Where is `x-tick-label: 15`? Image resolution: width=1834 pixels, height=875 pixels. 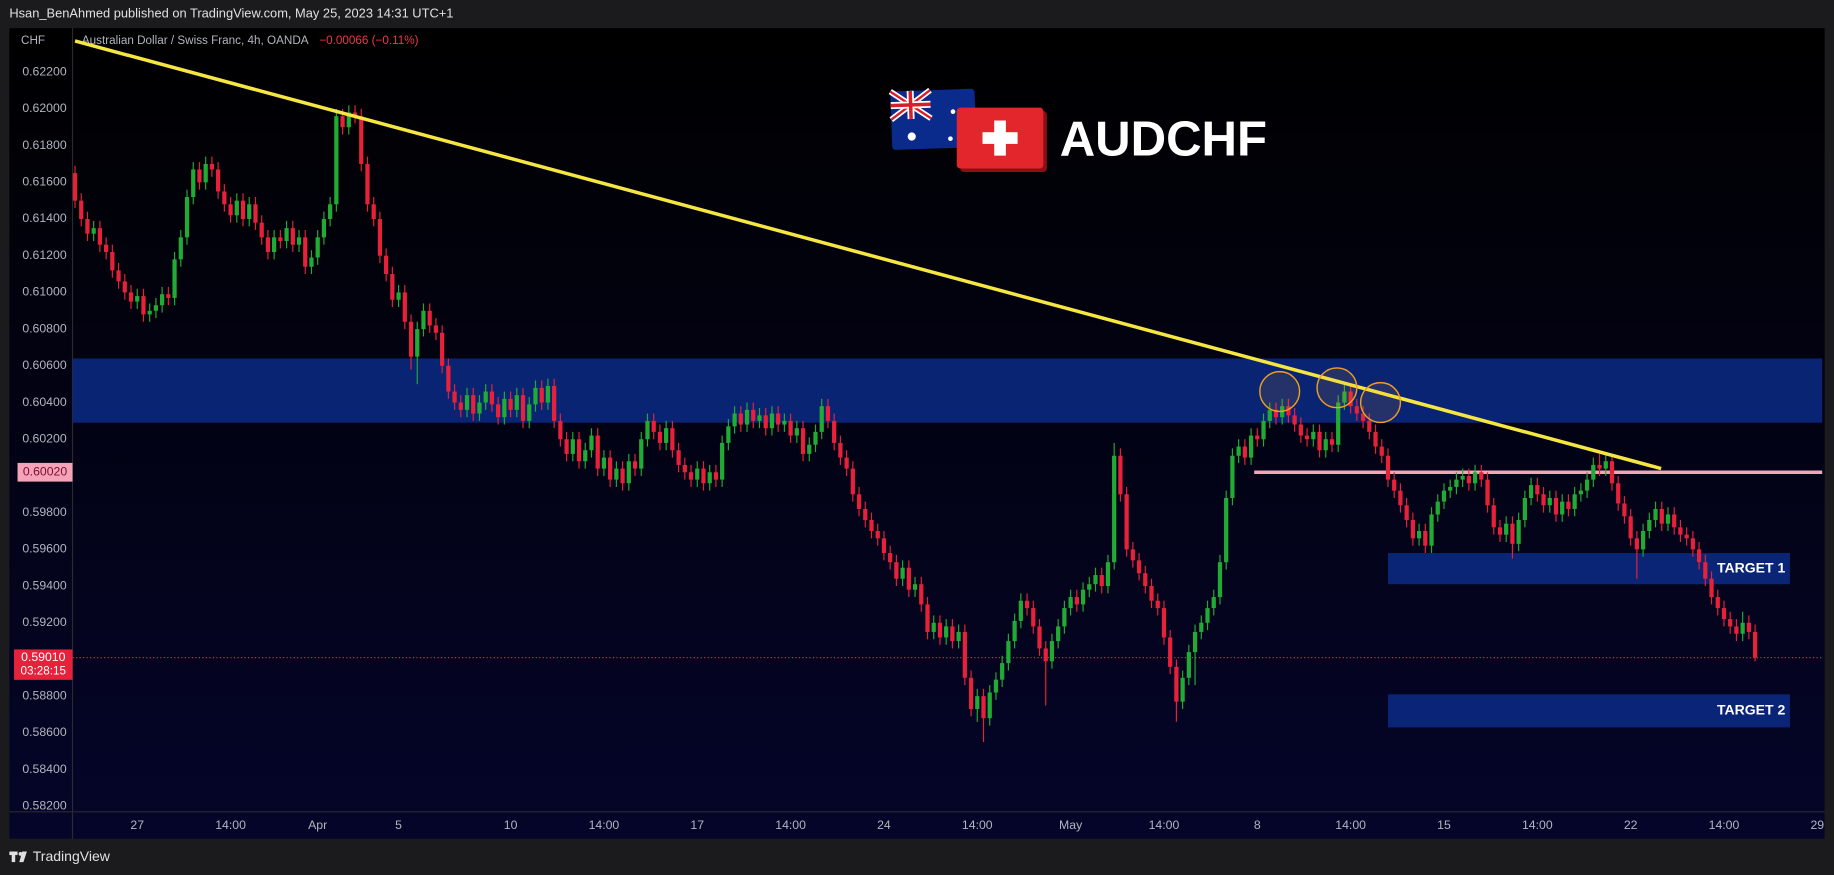 x-tick-label: 15 is located at coordinates (1444, 825).